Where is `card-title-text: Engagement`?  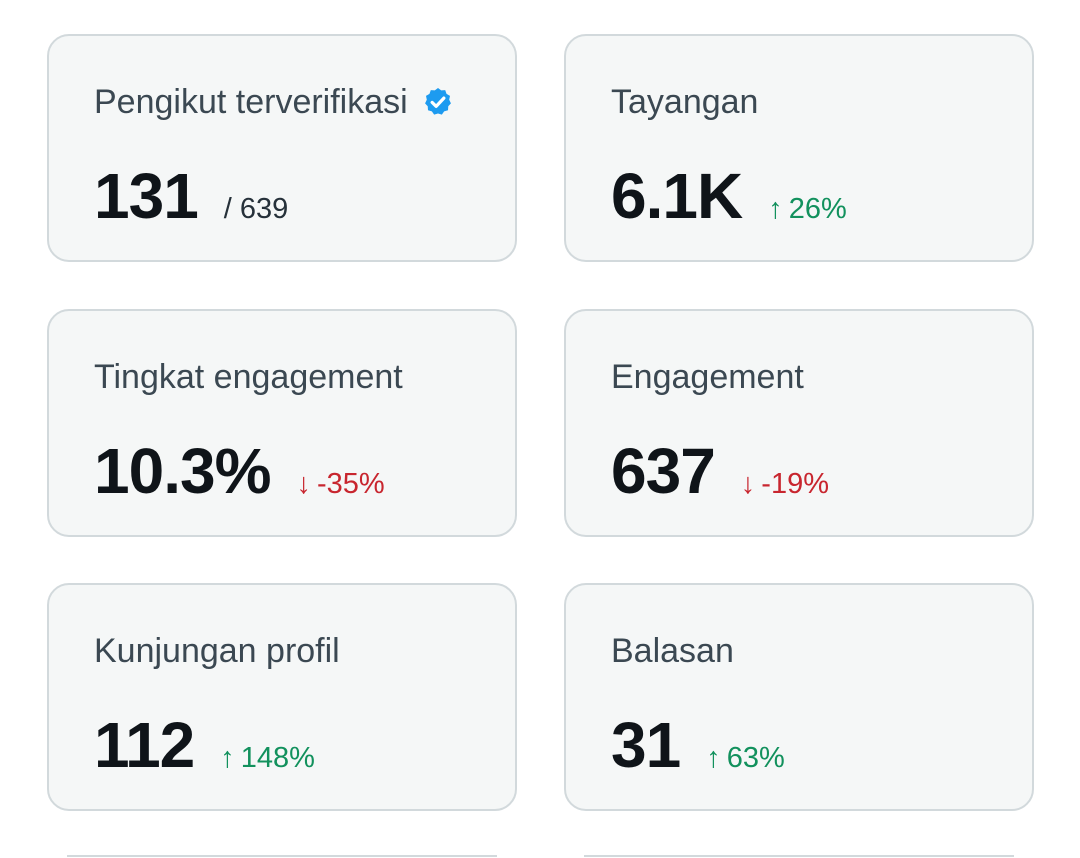 card-title-text: Engagement is located at coordinates (707, 377).